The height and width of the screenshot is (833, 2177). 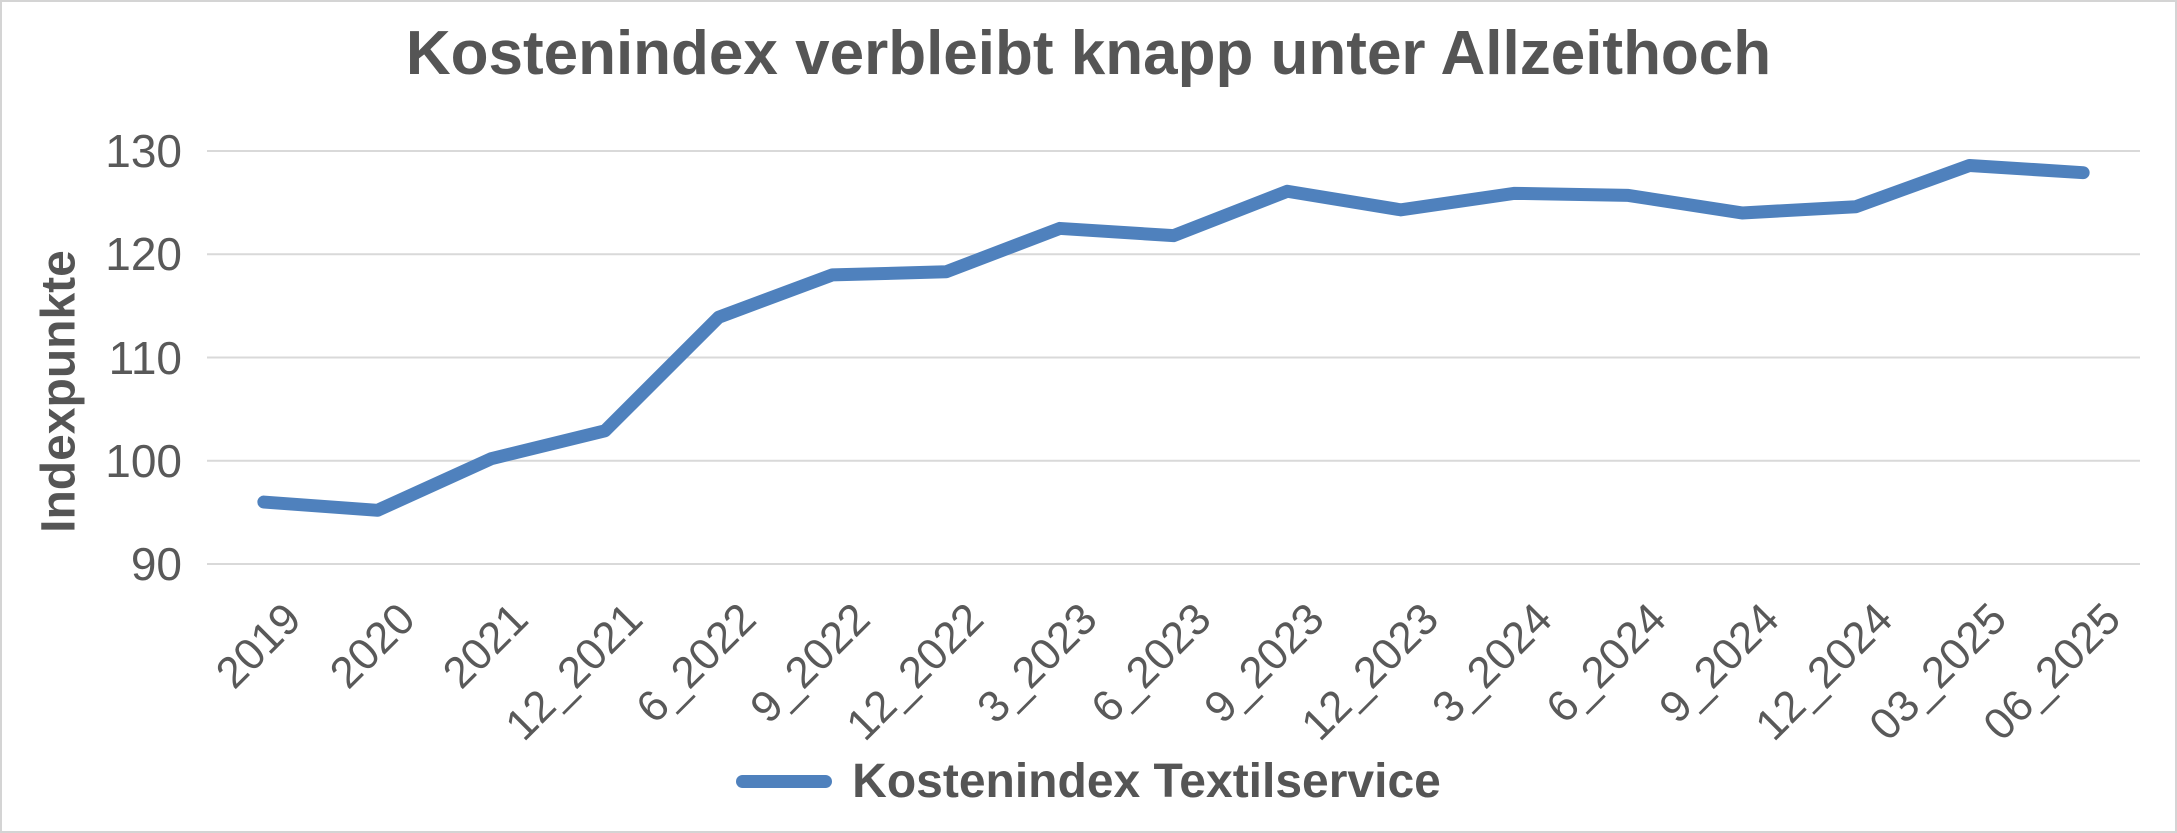 I want to click on legend-label: Kostenindex Textilservice, so click(x=1146, y=781).